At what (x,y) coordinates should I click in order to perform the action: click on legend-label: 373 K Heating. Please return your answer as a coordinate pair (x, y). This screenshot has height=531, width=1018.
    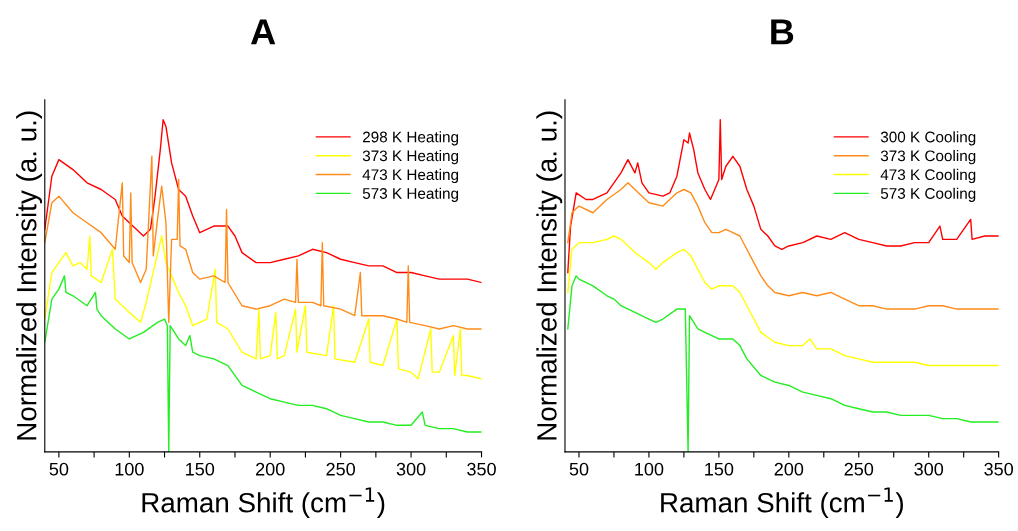
    Looking at the image, I should click on (410, 157).